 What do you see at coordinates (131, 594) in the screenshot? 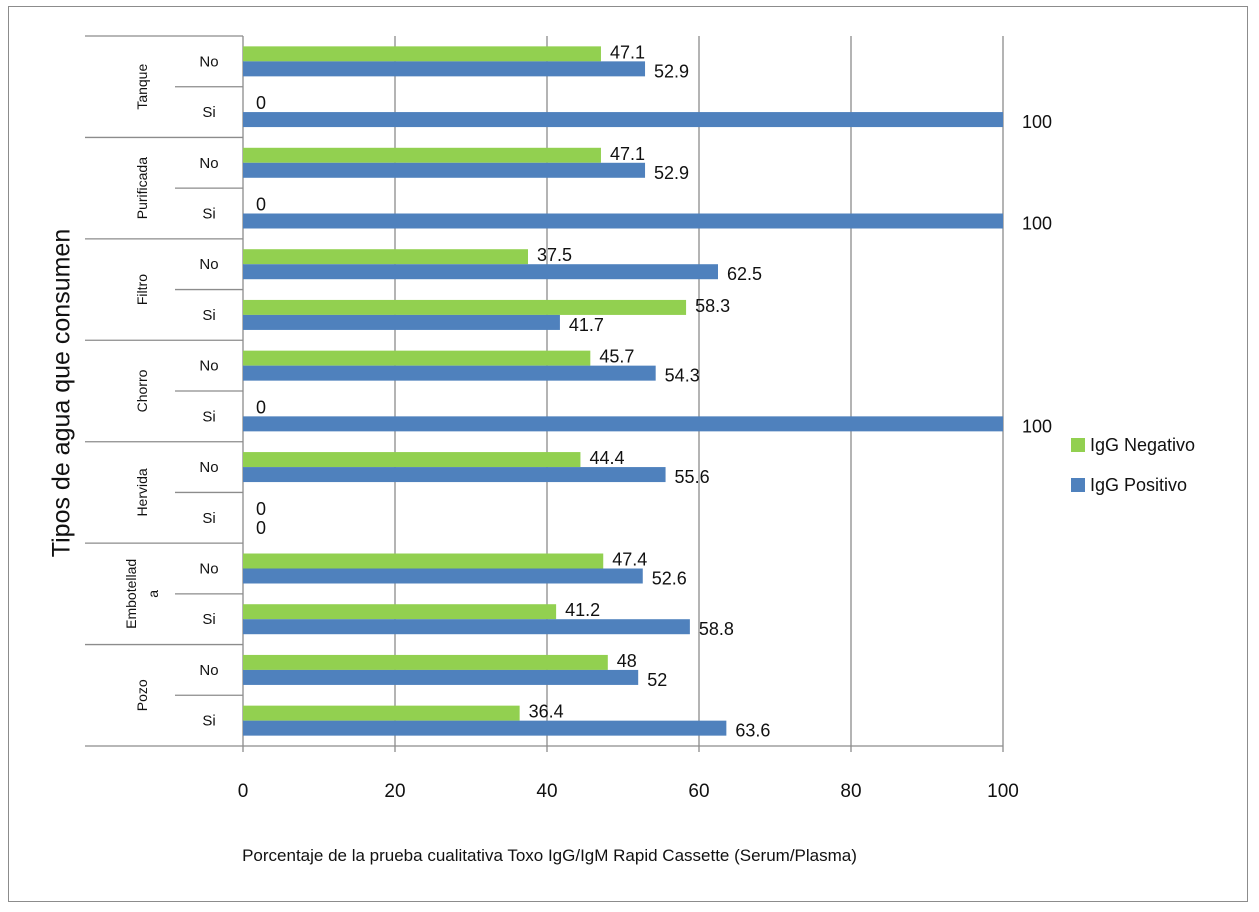
I see `group-label-line: Embotellad` at bounding box center [131, 594].